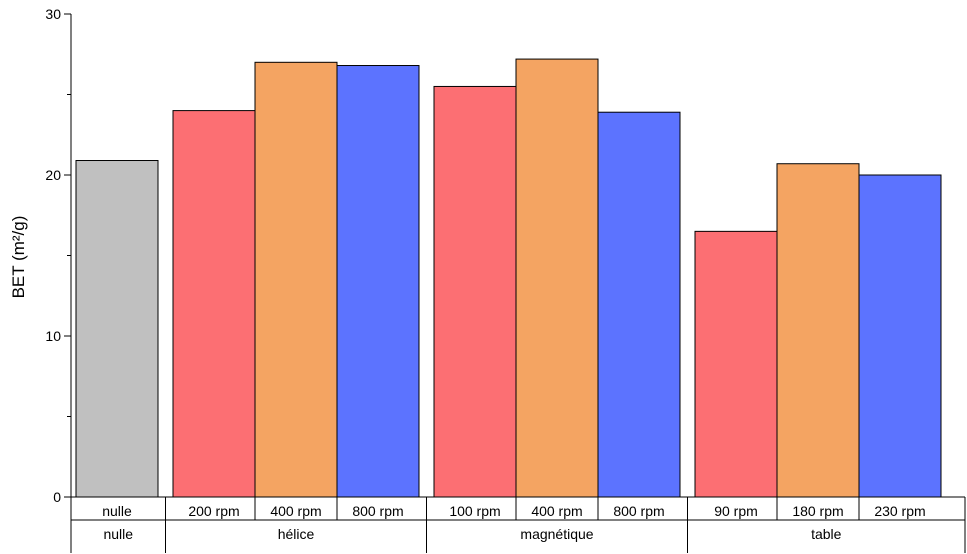 The image size is (967, 554). Describe the element at coordinates (117, 329) in the screenshot. I see `bar-nulle-nulle` at that location.